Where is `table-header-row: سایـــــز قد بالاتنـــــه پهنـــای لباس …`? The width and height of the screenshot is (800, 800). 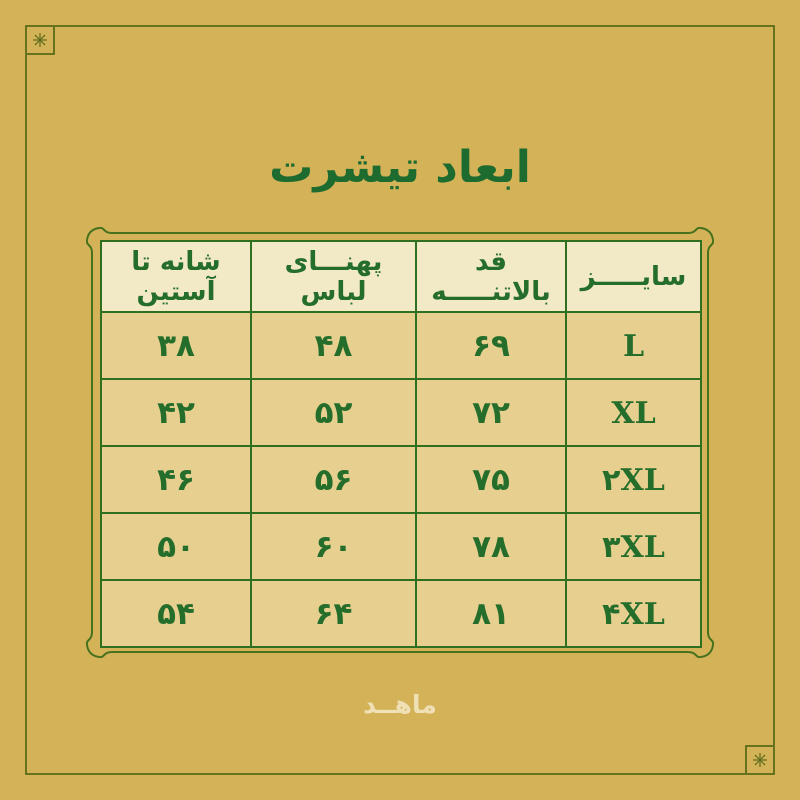
table-header-row: سایـــــز قد بالاتنـــــه پهنـــای لباس … is located at coordinates (401, 276).